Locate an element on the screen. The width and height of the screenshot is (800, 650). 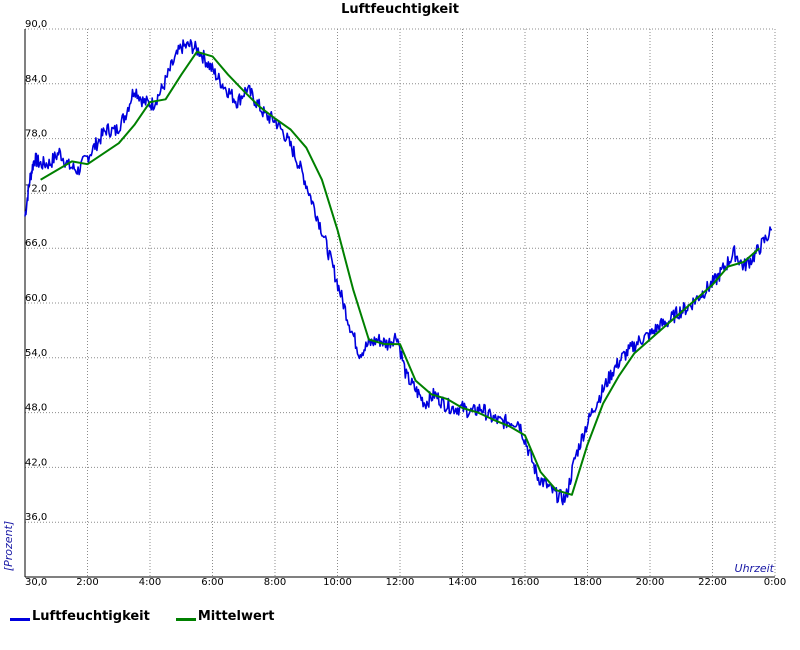
x-tick-label: 20:00 is located at coordinates (650, 582).